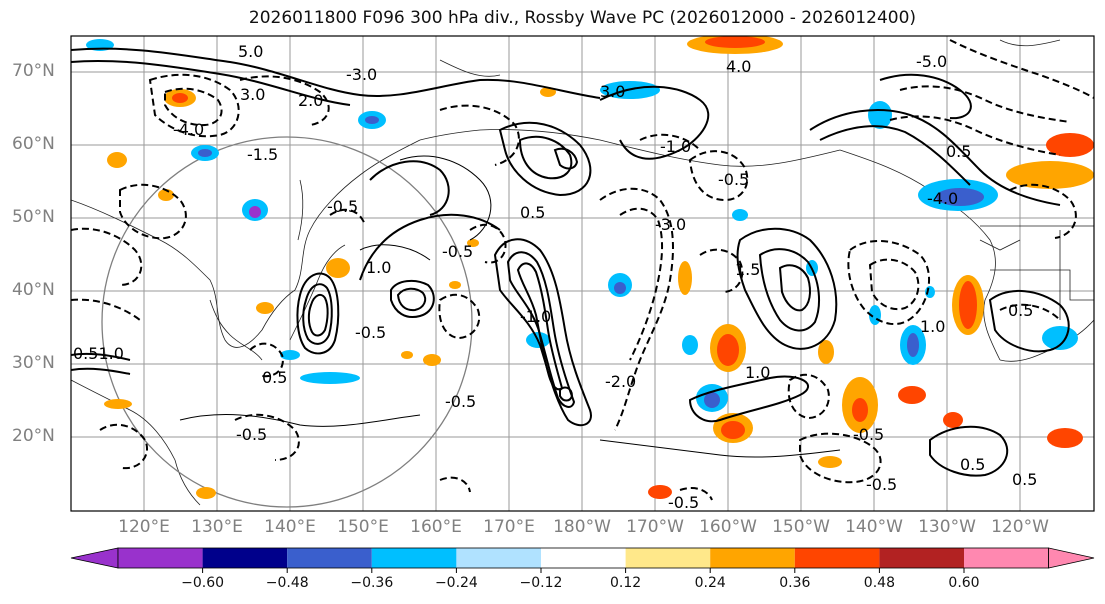 This screenshot has width=1105, height=604. I want to click on lon-label-130e: 130°E, so click(217, 527).